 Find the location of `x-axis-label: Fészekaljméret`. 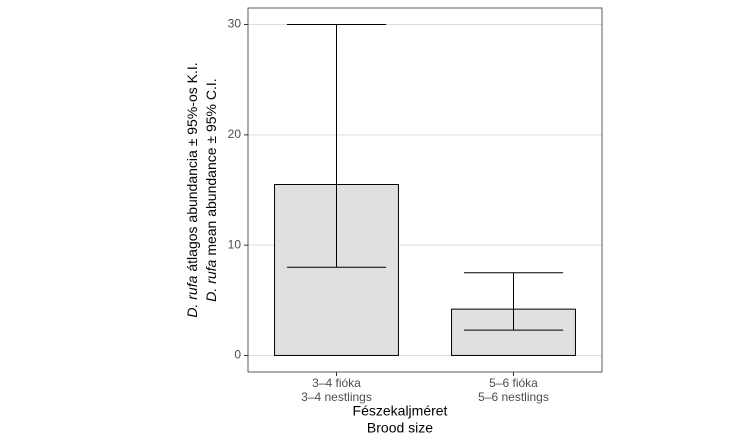

x-axis-label: Fészekaljméret is located at coordinates (400, 411).